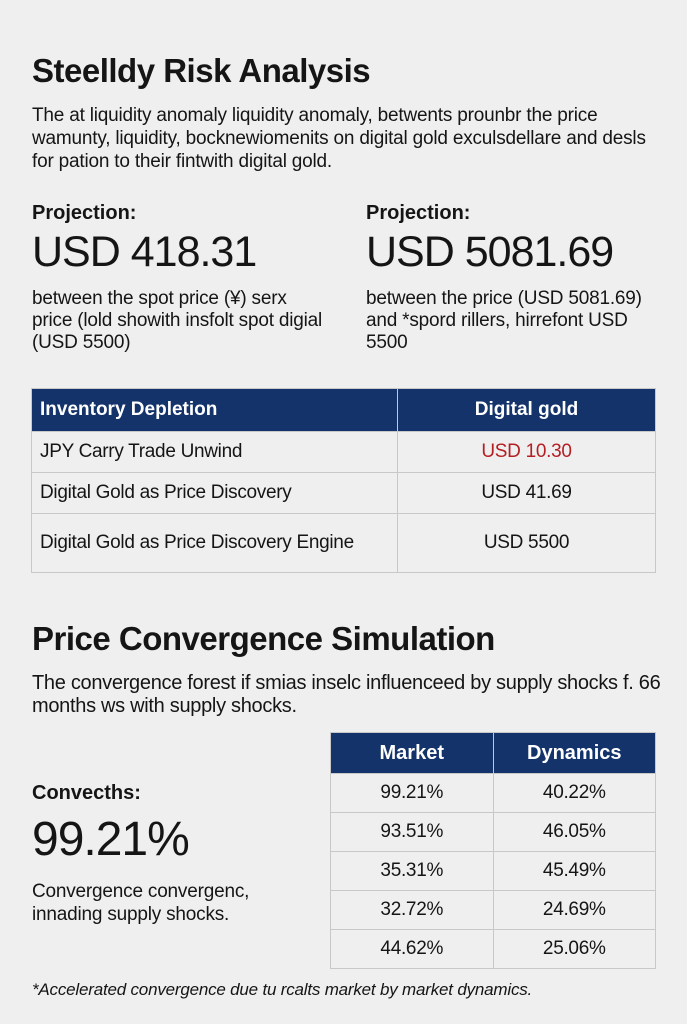 The width and height of the screenshot is (687, 1024). What do you see at coordinates (201, 70) in the screenshot?
I see `page-title: Steelldy Risk Analysis` at bounding box center [201, 70].